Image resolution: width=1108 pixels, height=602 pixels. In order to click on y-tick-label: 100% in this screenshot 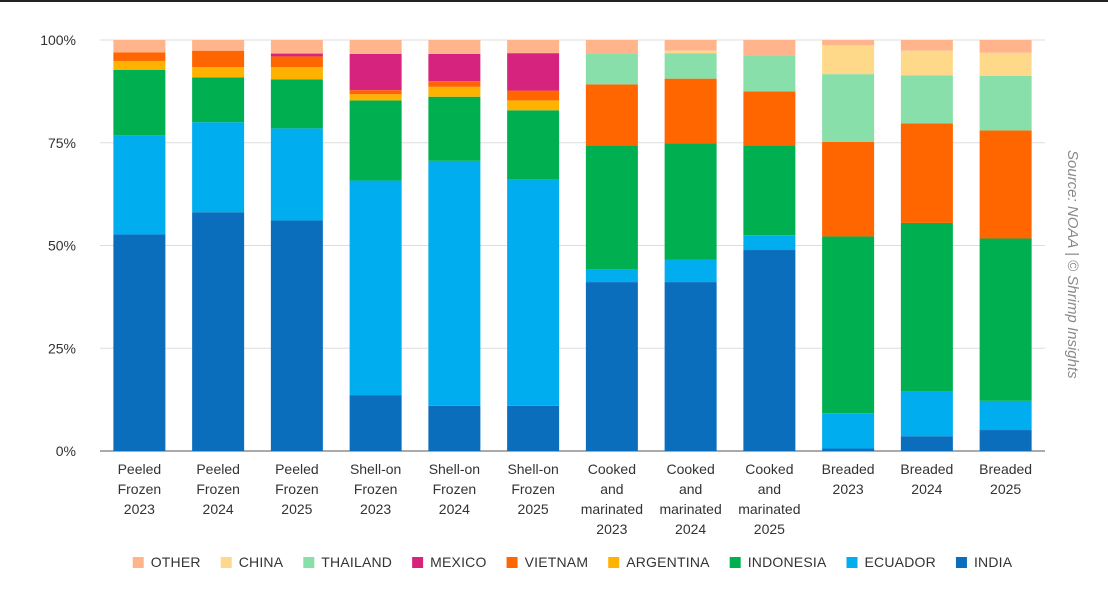, I will do `click(58, 40)`.